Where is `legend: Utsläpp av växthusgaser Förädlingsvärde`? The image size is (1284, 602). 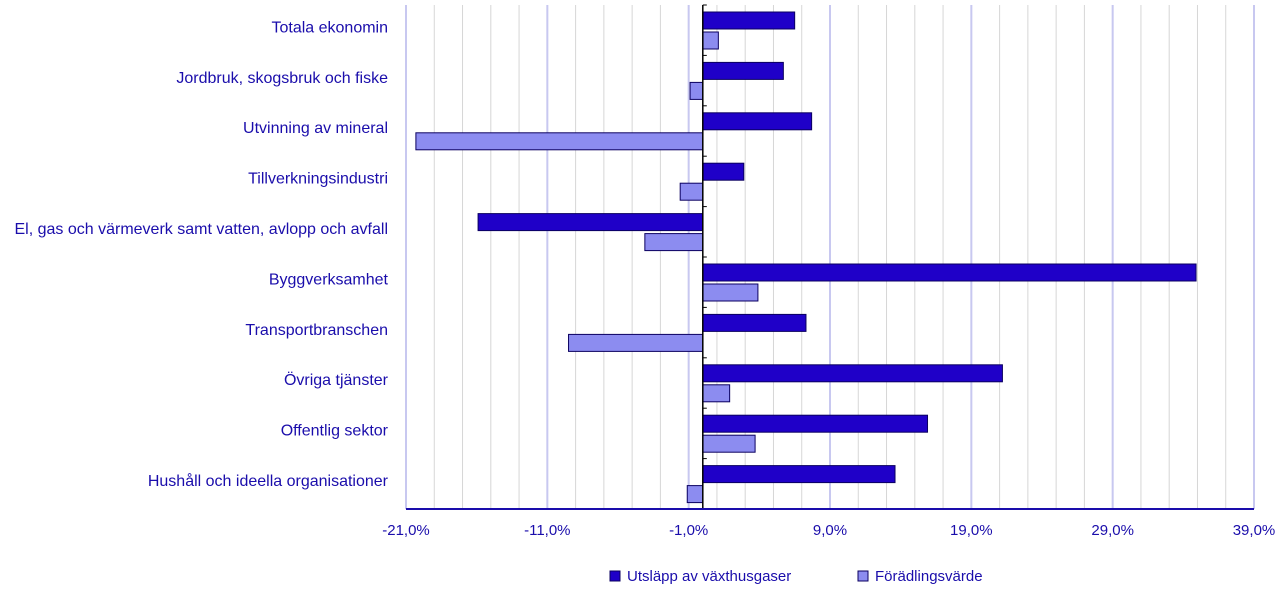
legend: Utsläpp av växthusgaser Förädlingsvärde is located at coordinates (796, 576).